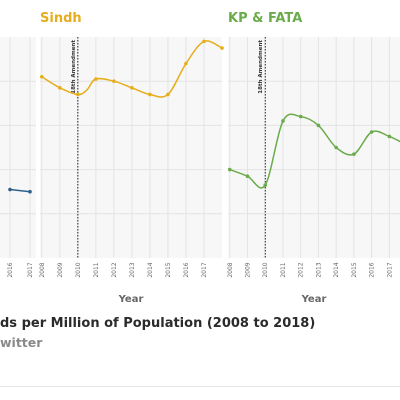 The height and width of the screenshot is (400, 400). Describe the element at coordinates (18, 147) in the screenshot. I see `plot-background` at that location.